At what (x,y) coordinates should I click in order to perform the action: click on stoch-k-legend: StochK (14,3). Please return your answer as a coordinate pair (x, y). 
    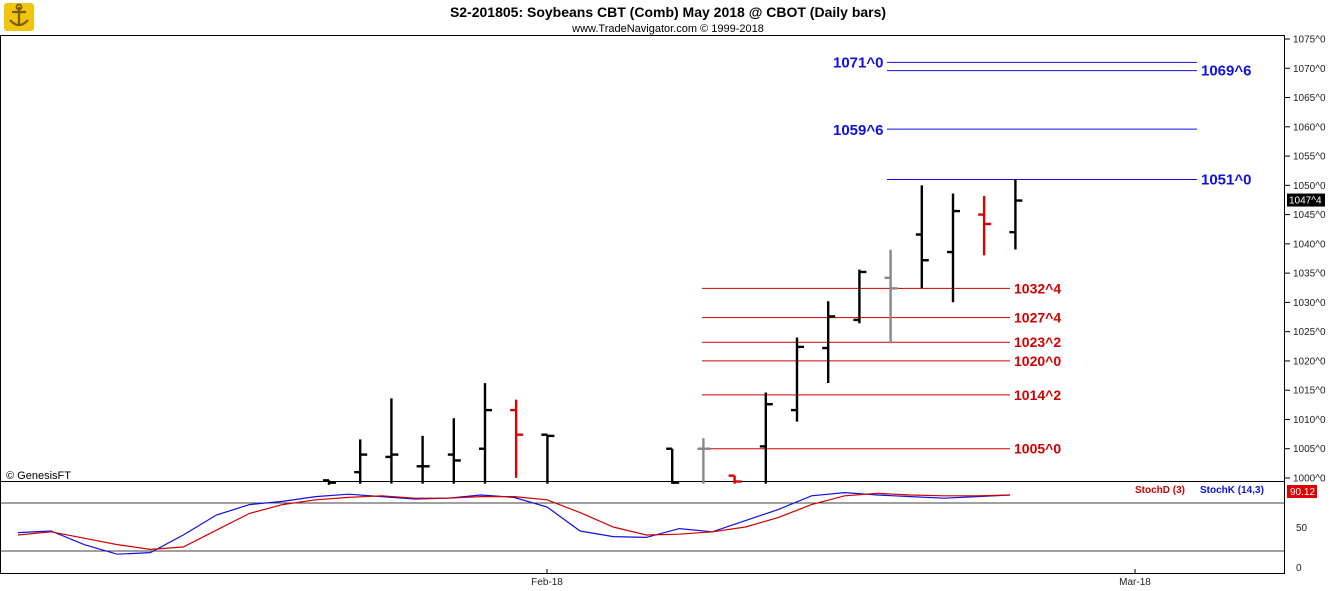
    Looking at the image, I should click on (1232, 490).